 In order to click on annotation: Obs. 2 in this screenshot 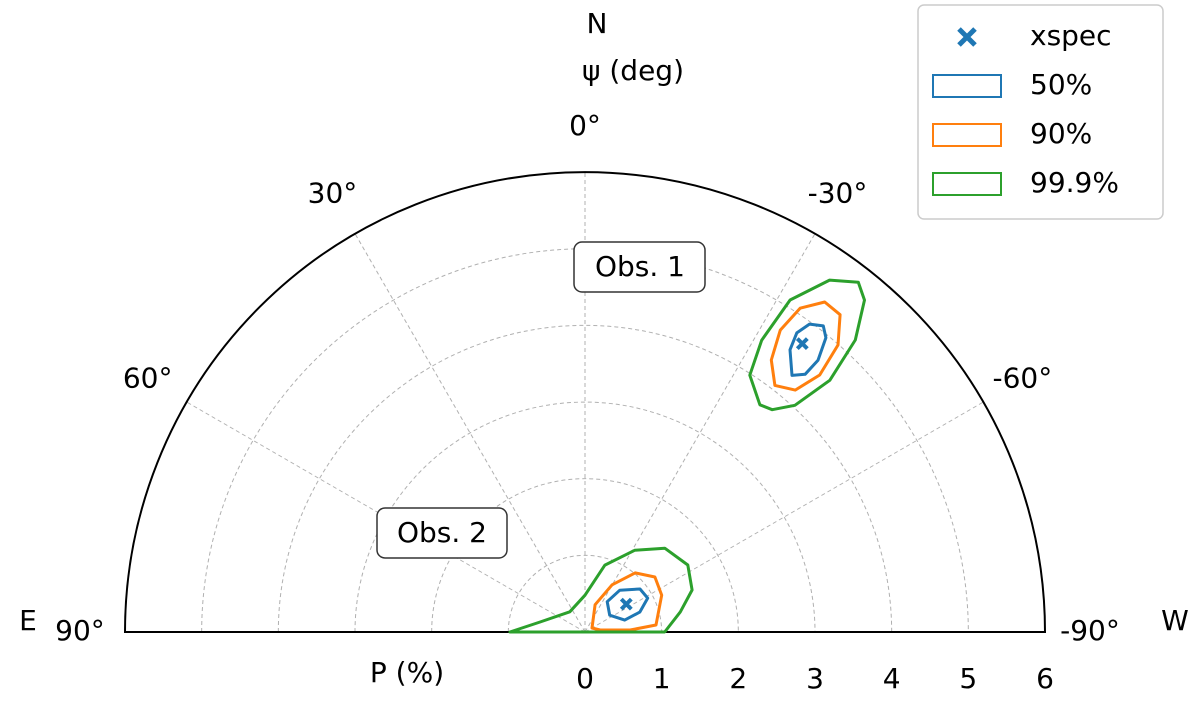, I will do `click(442, 532)`.